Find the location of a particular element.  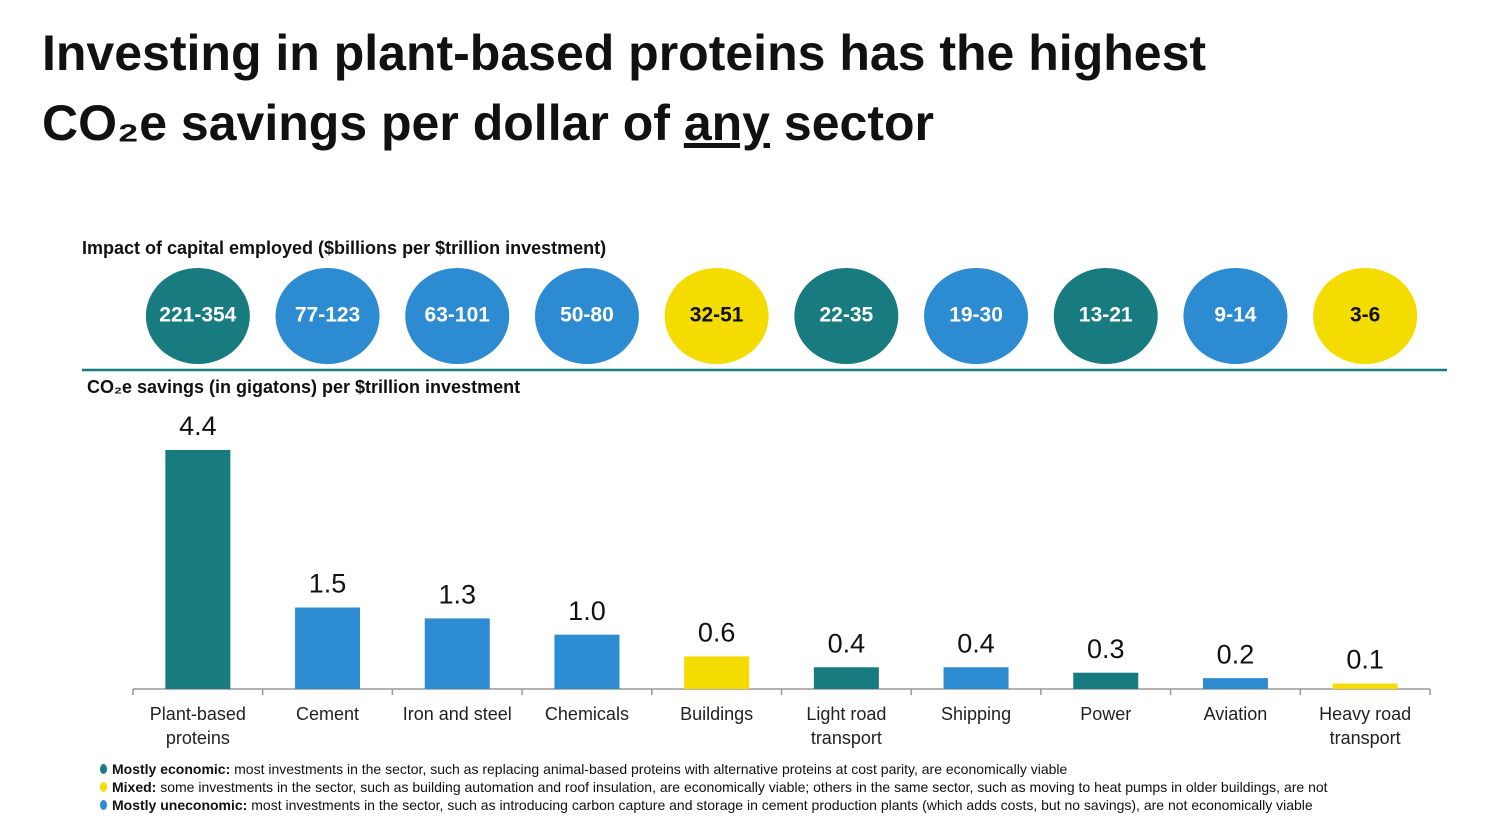

x-tick-label: Heavy road transport is located at coordinates (1365, 726).